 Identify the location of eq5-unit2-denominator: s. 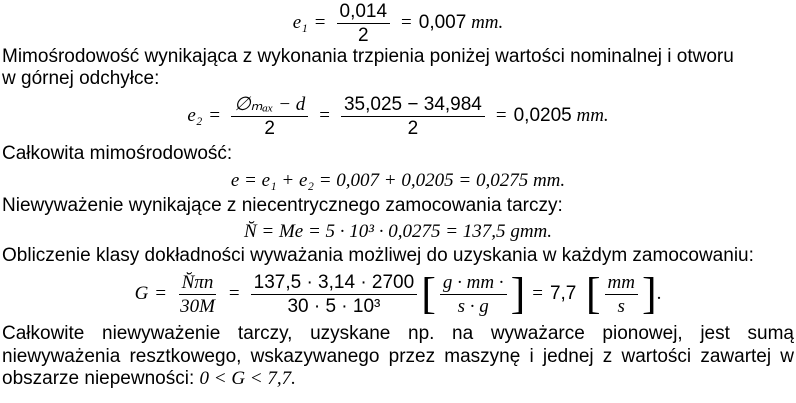
(621, 306).